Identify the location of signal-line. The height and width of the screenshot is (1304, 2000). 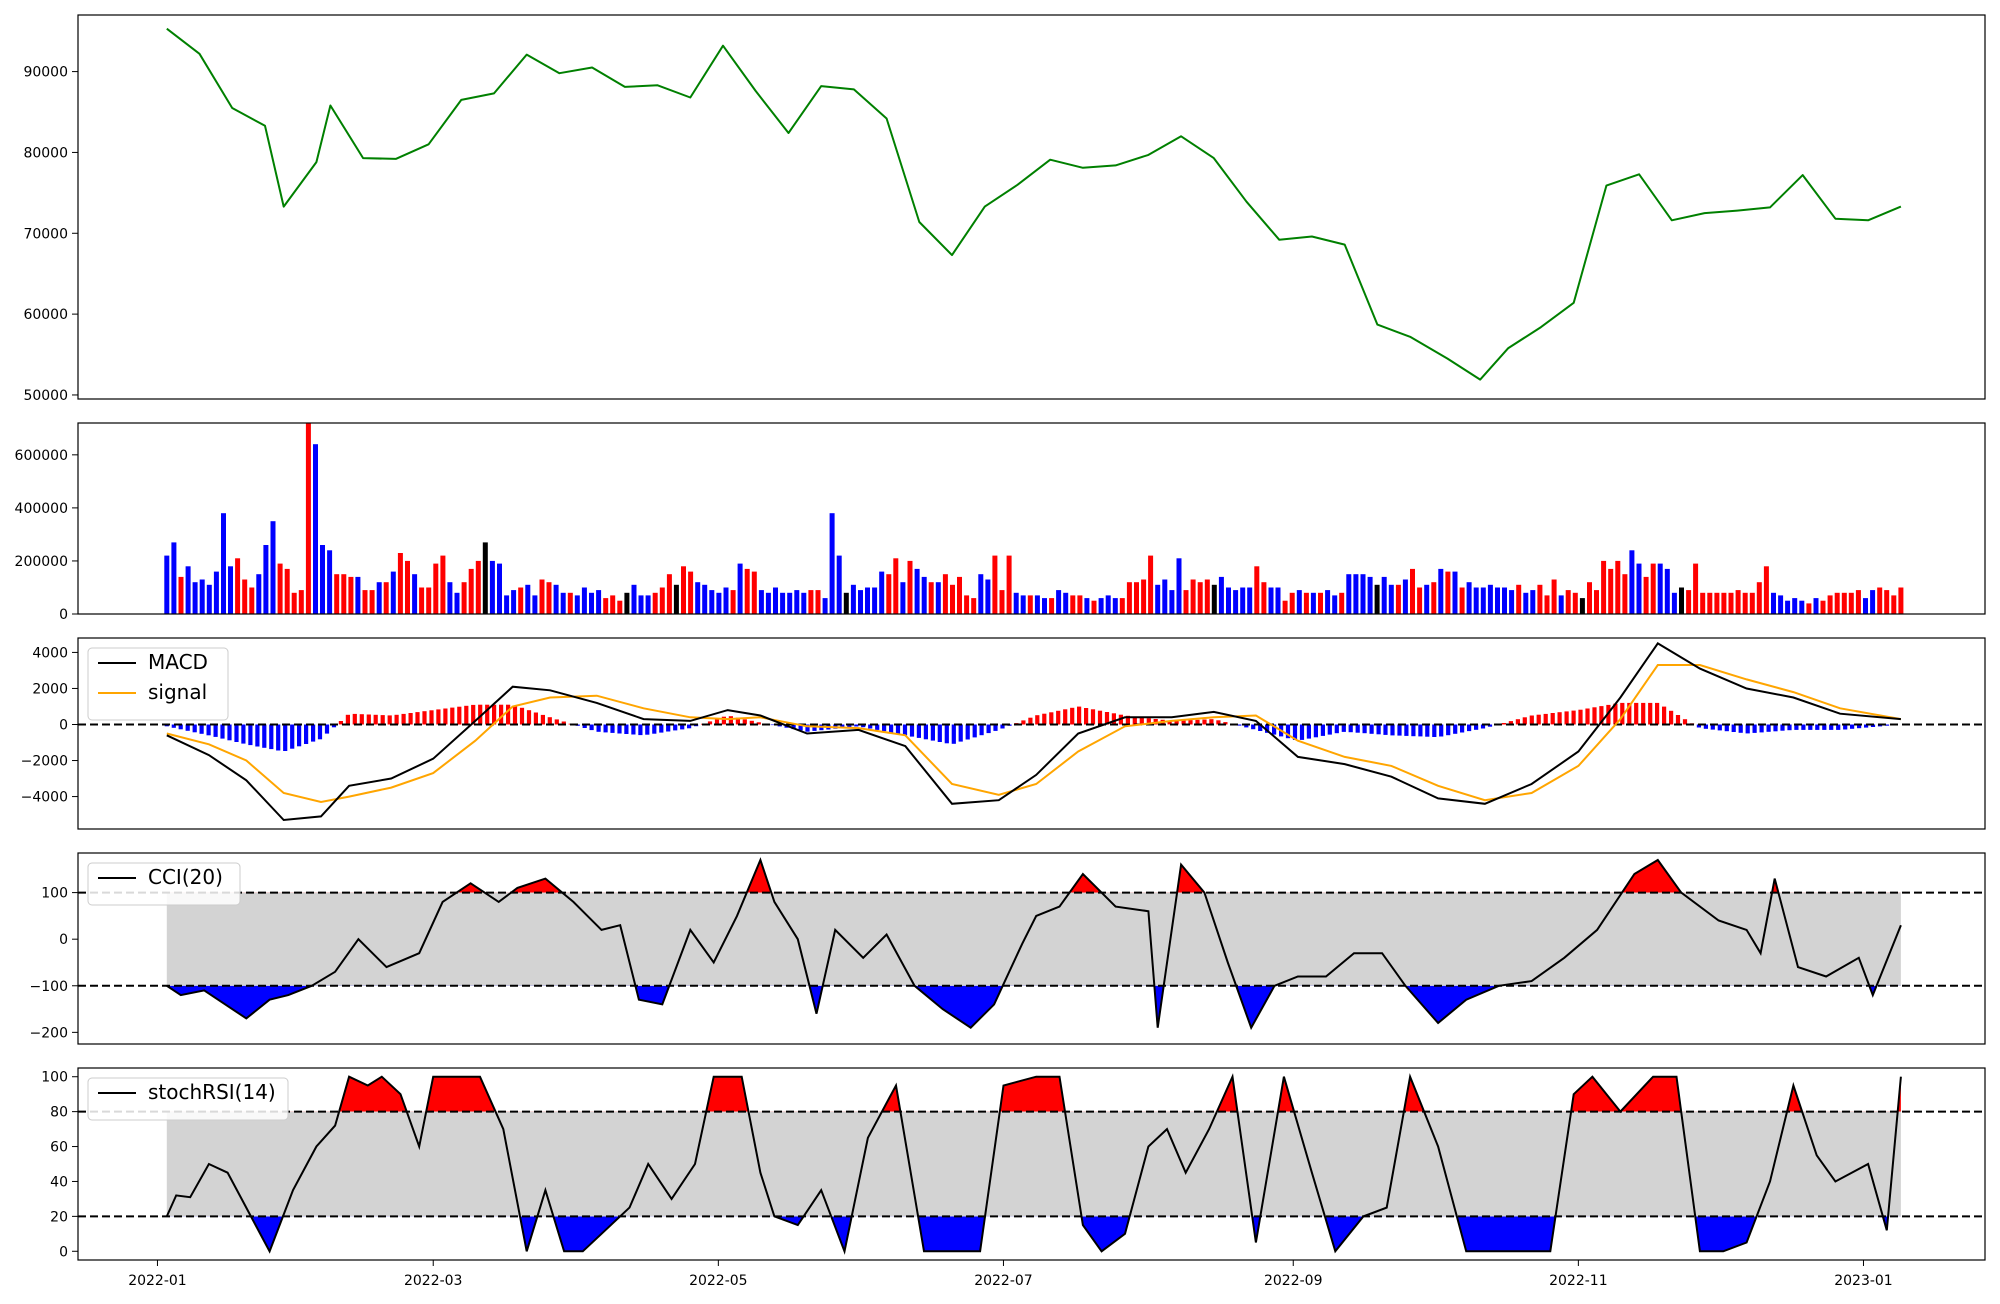
(1034, 733).